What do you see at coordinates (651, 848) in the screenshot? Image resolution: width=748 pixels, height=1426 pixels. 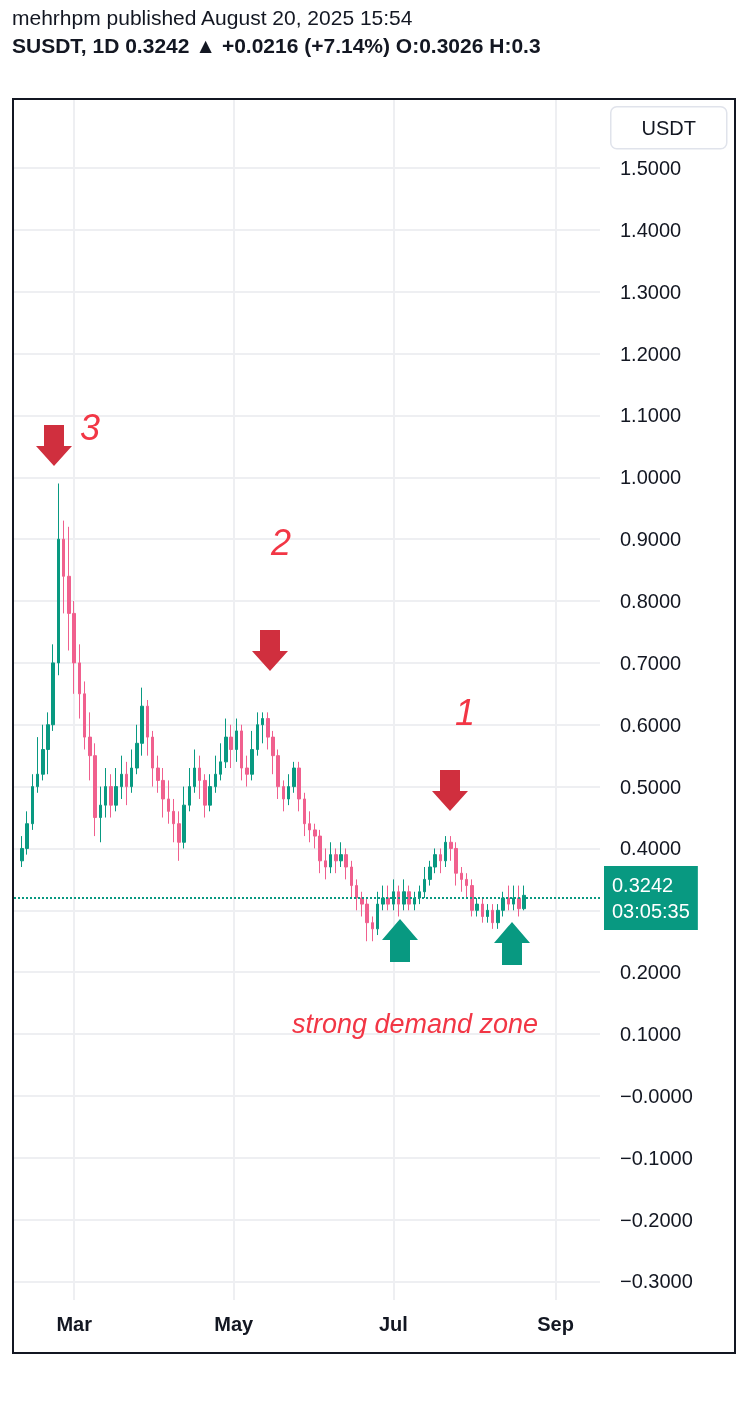 I see `y-tick-label: 0.4000` at bounding box center [651, 848].